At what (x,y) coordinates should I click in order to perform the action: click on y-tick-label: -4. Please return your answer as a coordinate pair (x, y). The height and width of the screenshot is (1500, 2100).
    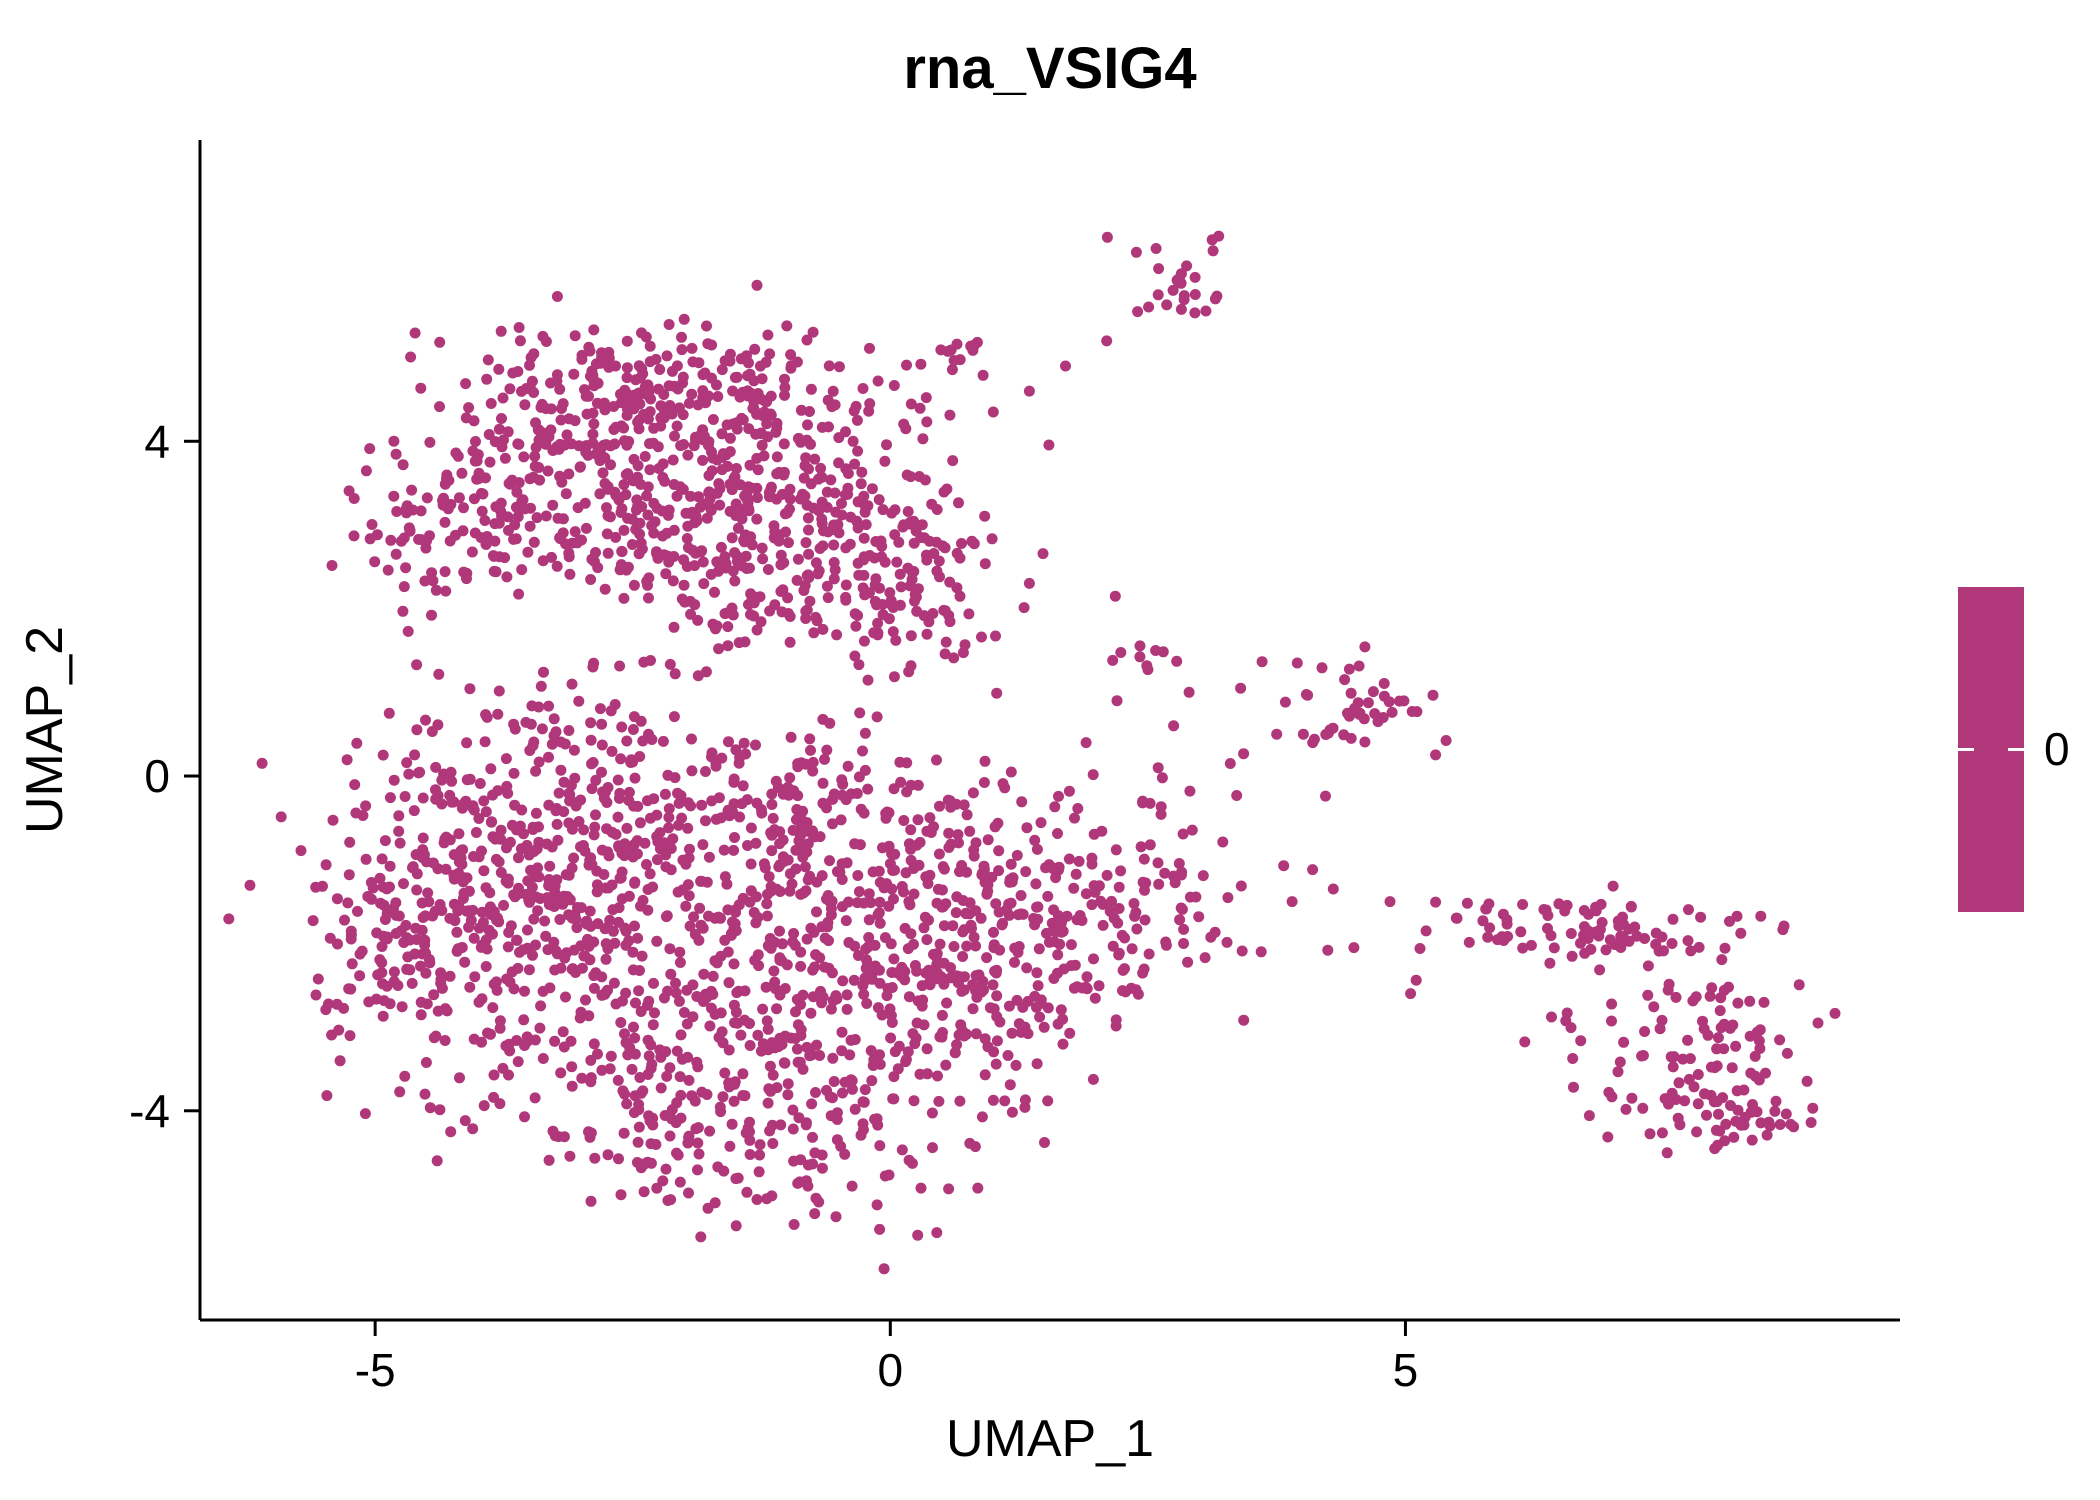
    Looking at the image, I should click on (149, 1111).